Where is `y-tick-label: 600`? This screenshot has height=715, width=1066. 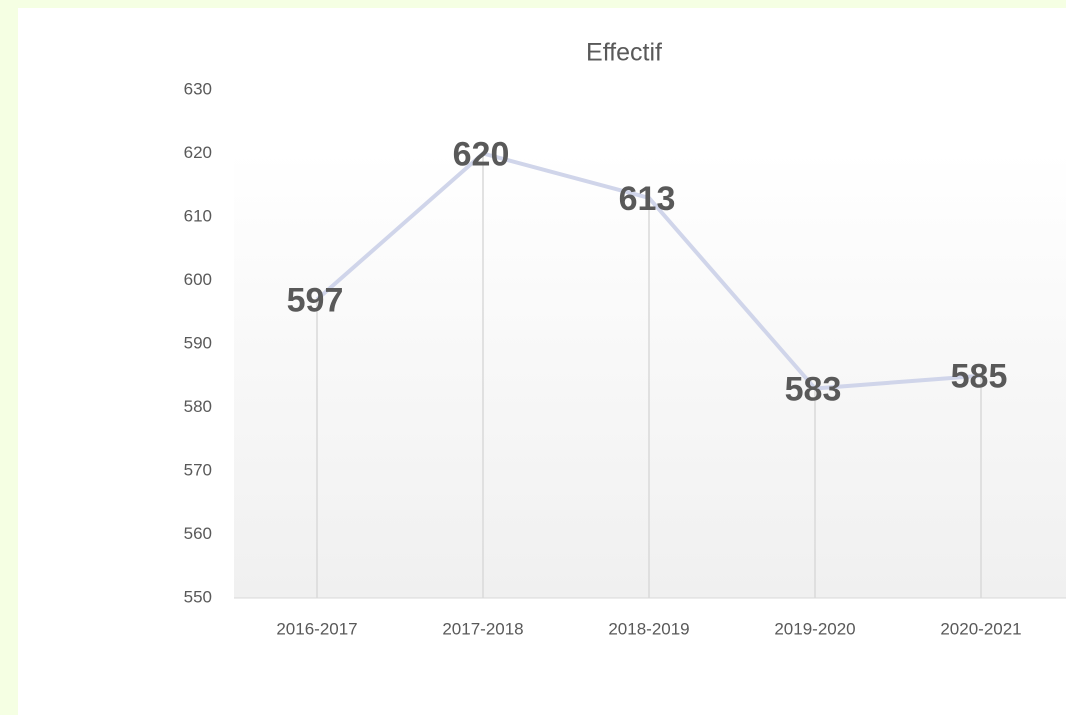
y-tick-label: 600 is located at coordinates (198, 279).